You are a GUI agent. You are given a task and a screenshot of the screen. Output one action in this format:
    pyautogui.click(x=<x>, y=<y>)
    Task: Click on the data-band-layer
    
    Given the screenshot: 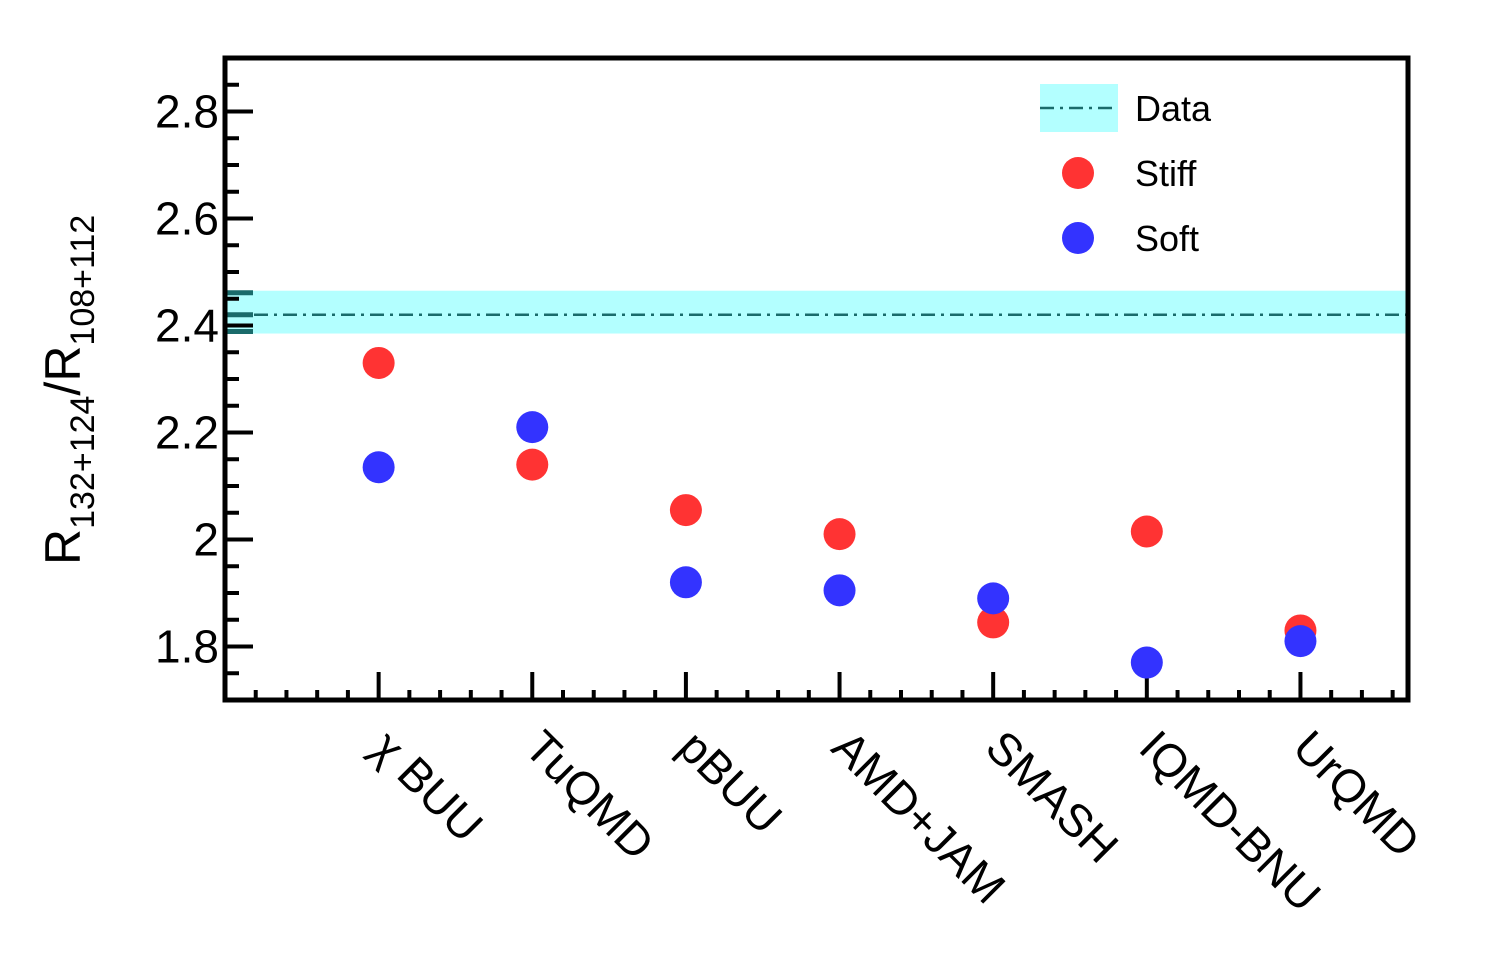 What is the action you would take?
    pyautogui.click(x=816, y=312)
    